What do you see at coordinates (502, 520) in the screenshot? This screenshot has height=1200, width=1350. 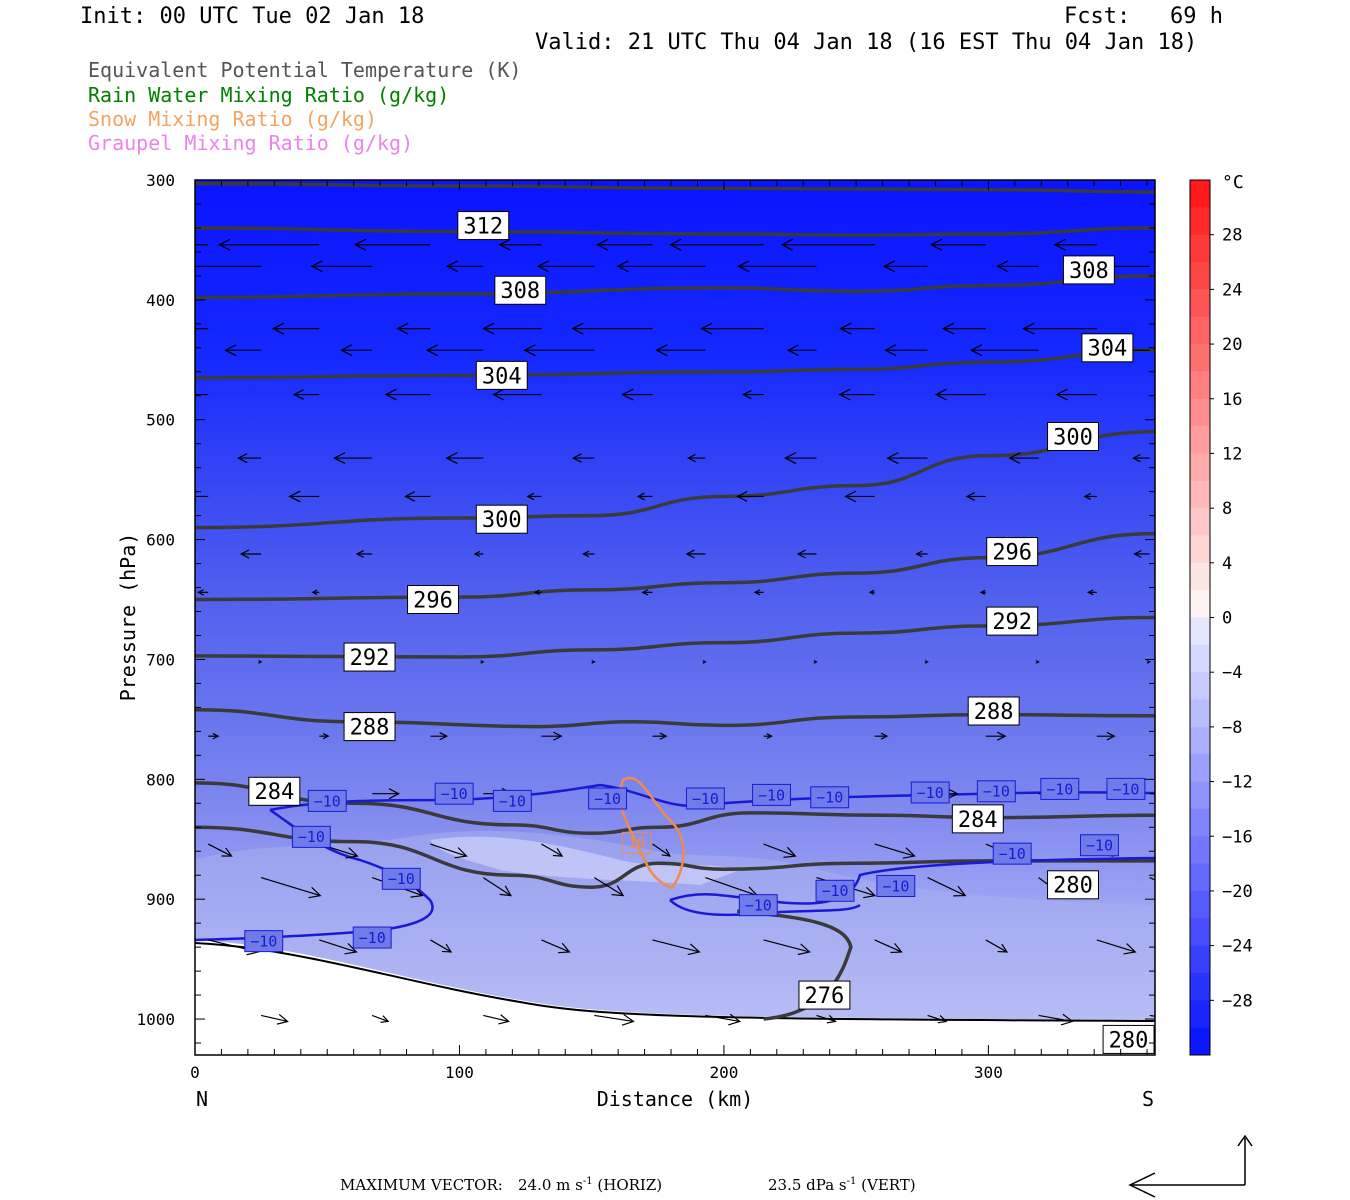 I see `theta-e-label: 300` at bounding box center [502, 520].